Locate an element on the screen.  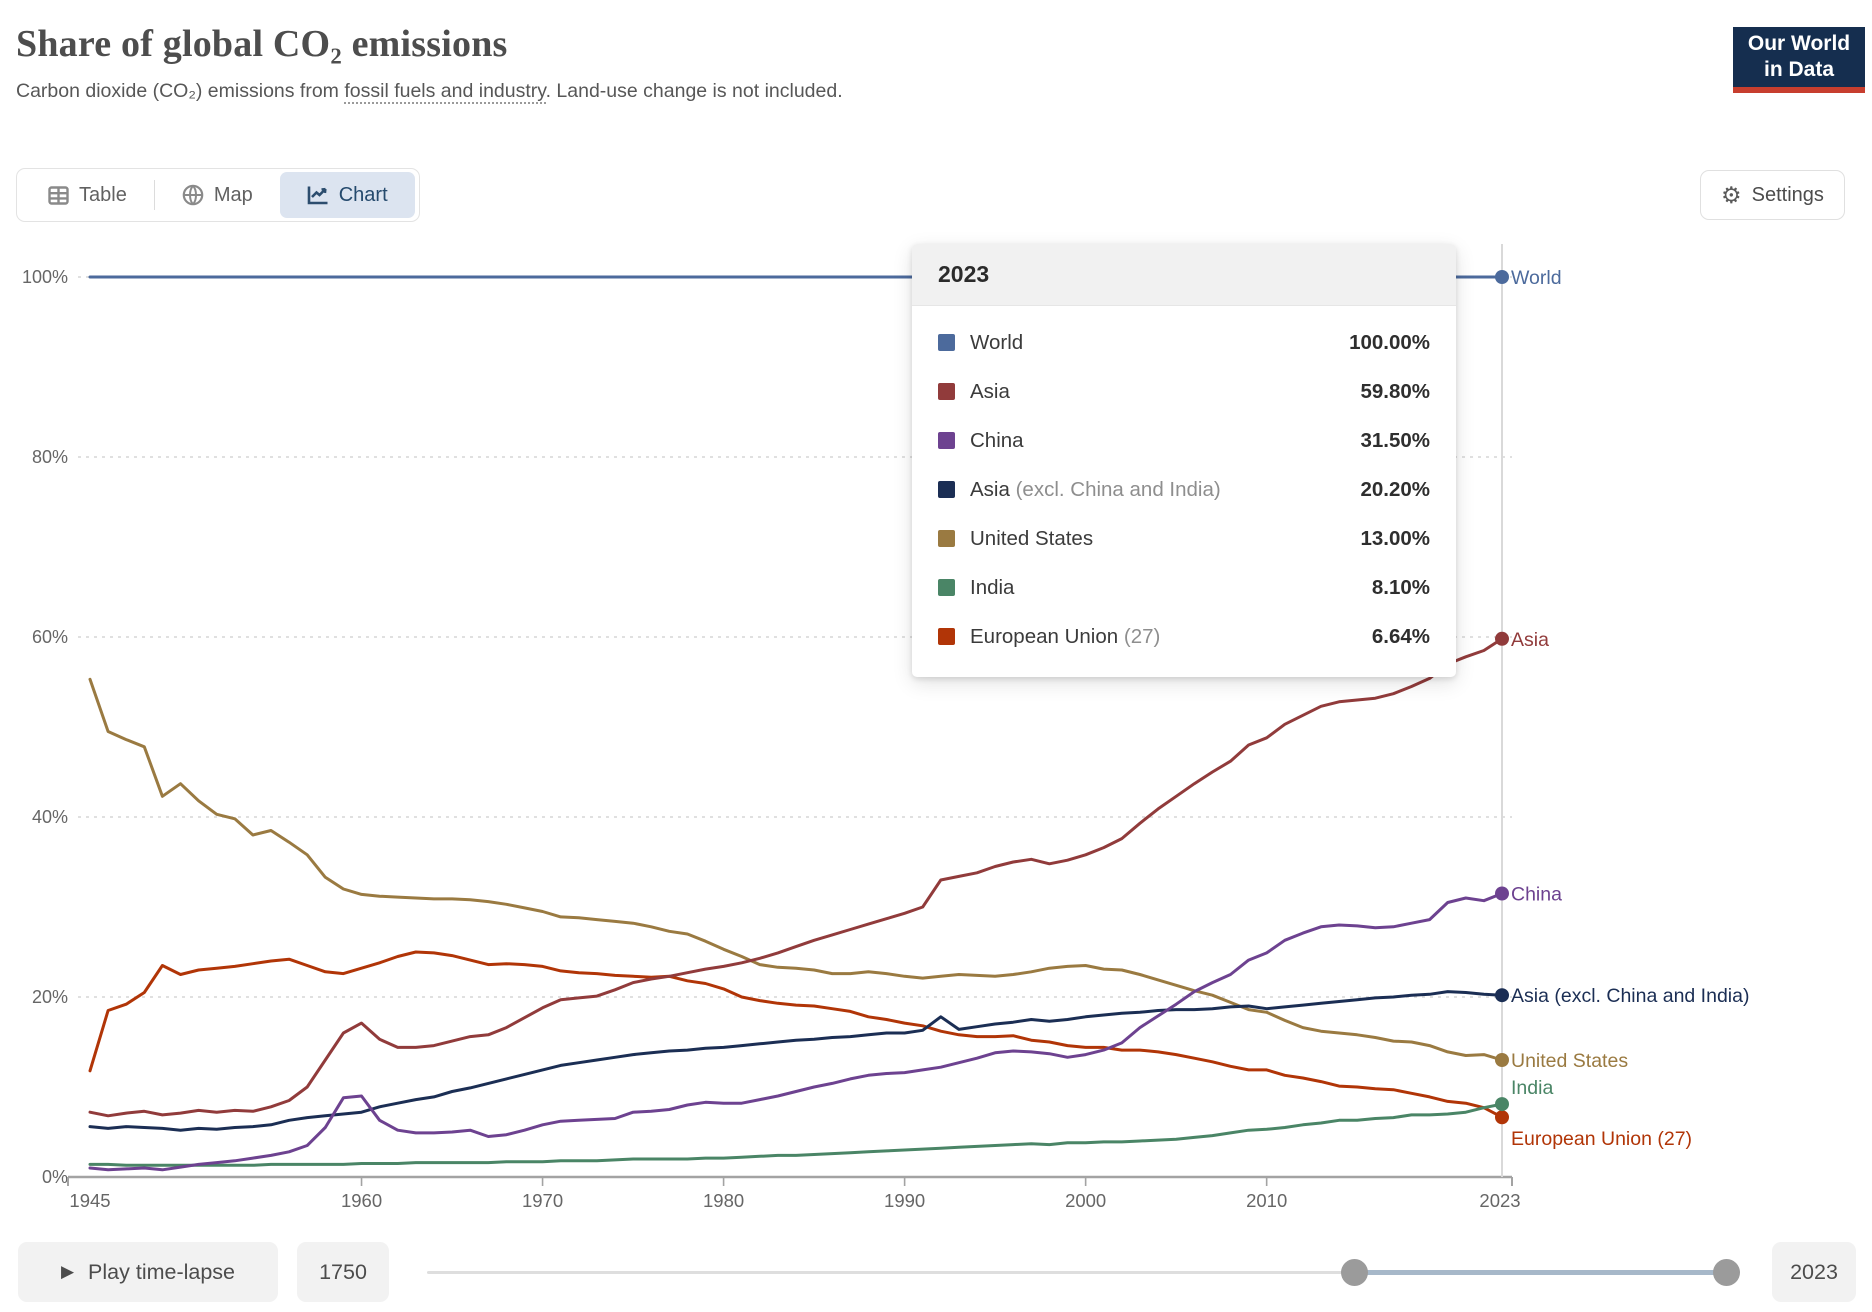
x-axis-label: 1945 is located at coordinates (89, 1200).